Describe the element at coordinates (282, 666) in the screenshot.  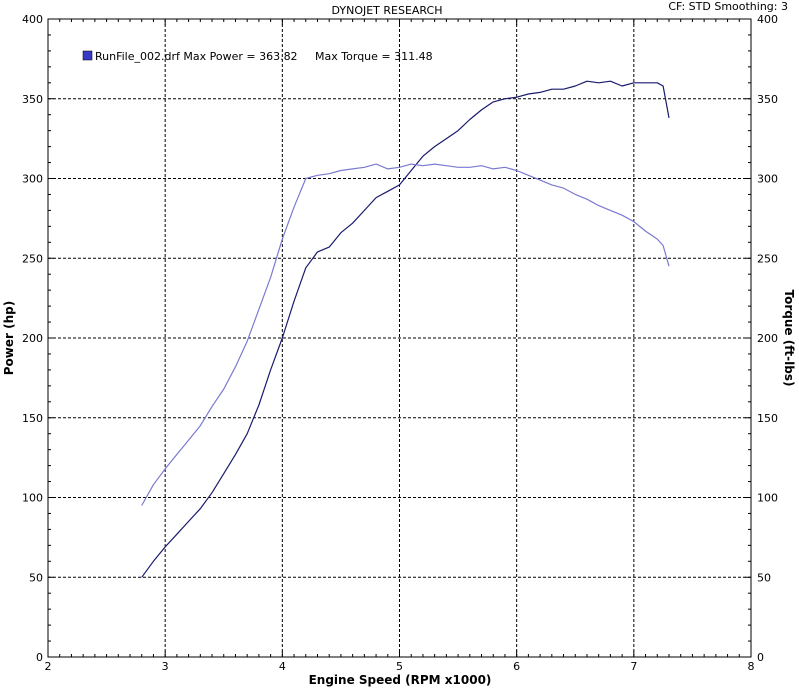
I see `x-tick-label: 4` at that location.